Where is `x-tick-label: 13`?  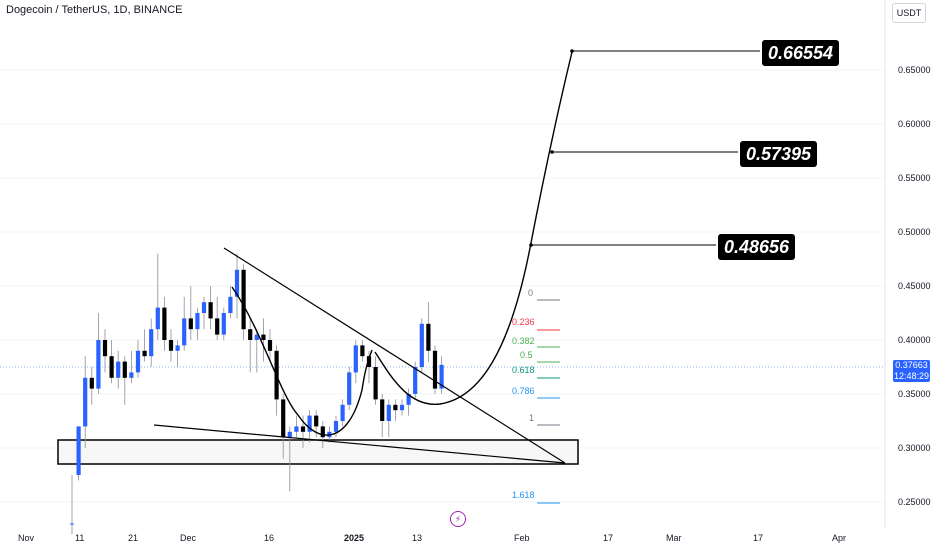
x-tick-label: 13 is located at coordinates (417, 538).